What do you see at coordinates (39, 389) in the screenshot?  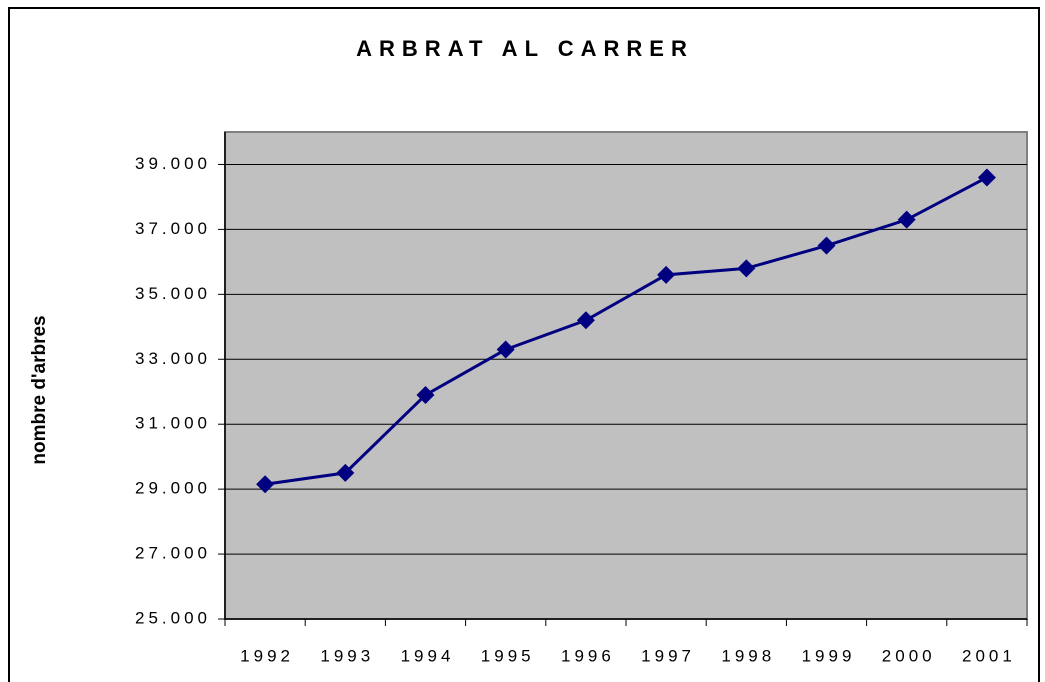 I see `y-axis-label: nombre d'arbres` at bounding box center [39, 389].